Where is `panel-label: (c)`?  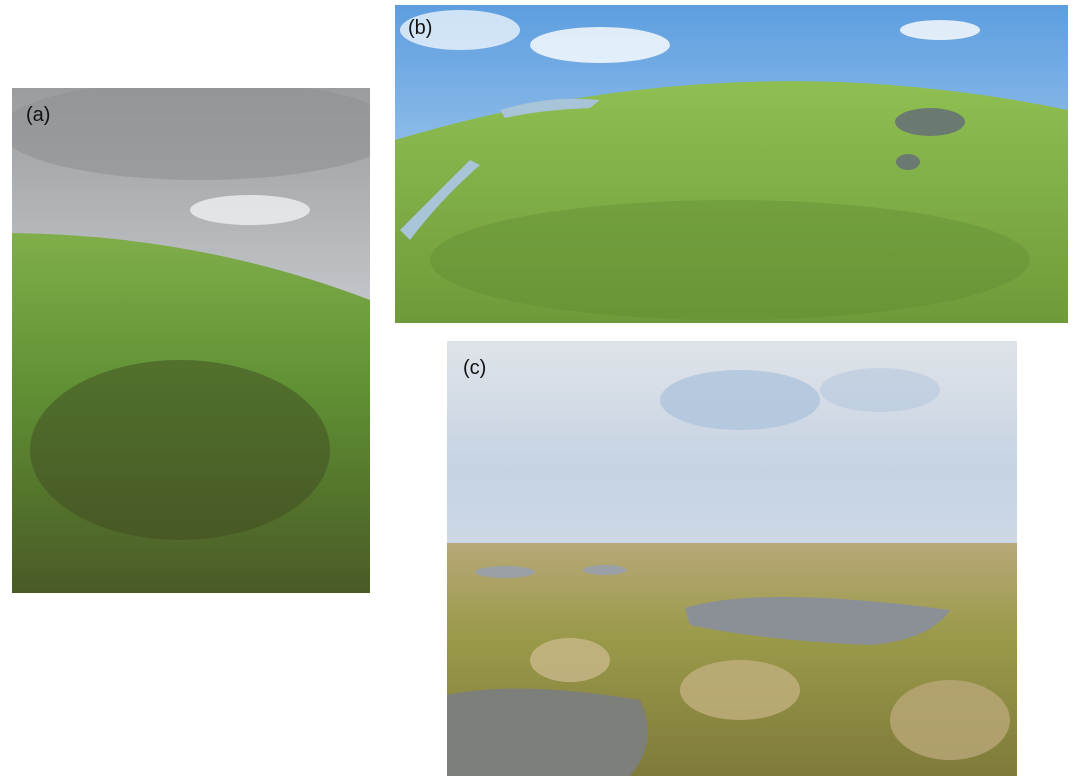 panel-label: (c) is located at coordinates (474, 368).